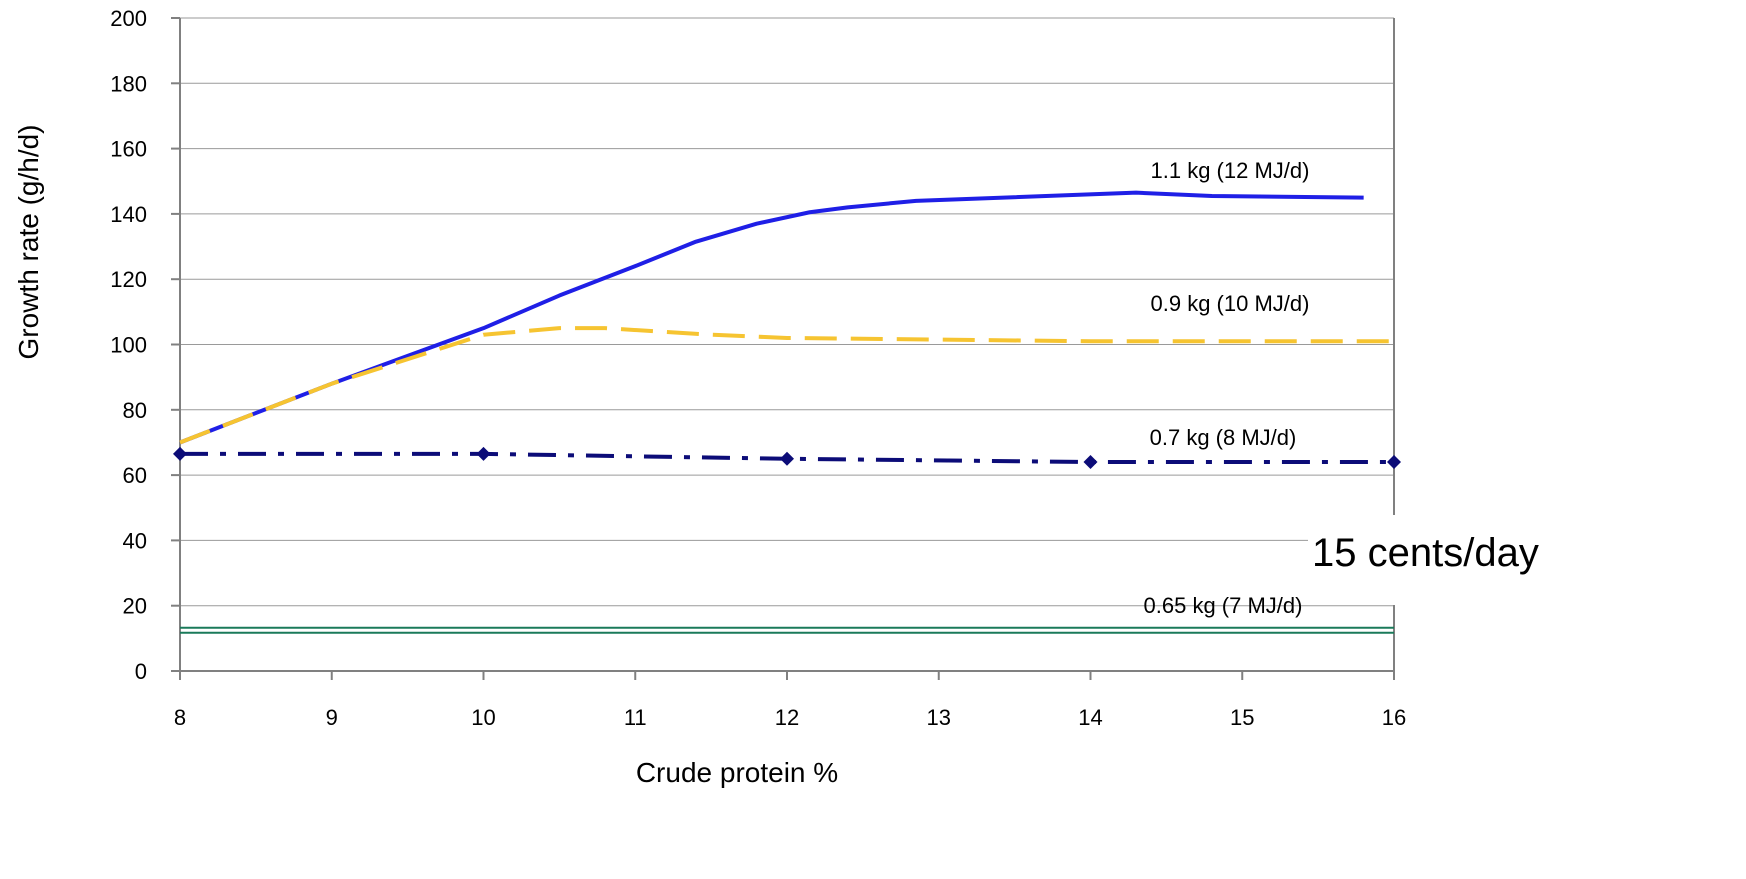 The height and width of the screenshot is (879, 1746). What do you see at coordinates (135, 410) in the screenshot?
I see `y-tick-label: 80` at bounding box center [135, 410].